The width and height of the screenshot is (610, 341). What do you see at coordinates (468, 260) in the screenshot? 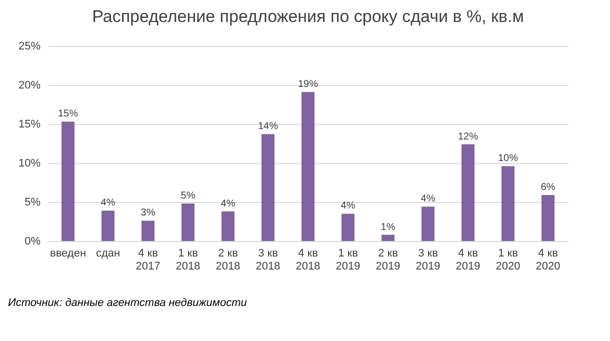
I see `x-tick-label: 4 кв 2019` at bounding box center [468, 260].